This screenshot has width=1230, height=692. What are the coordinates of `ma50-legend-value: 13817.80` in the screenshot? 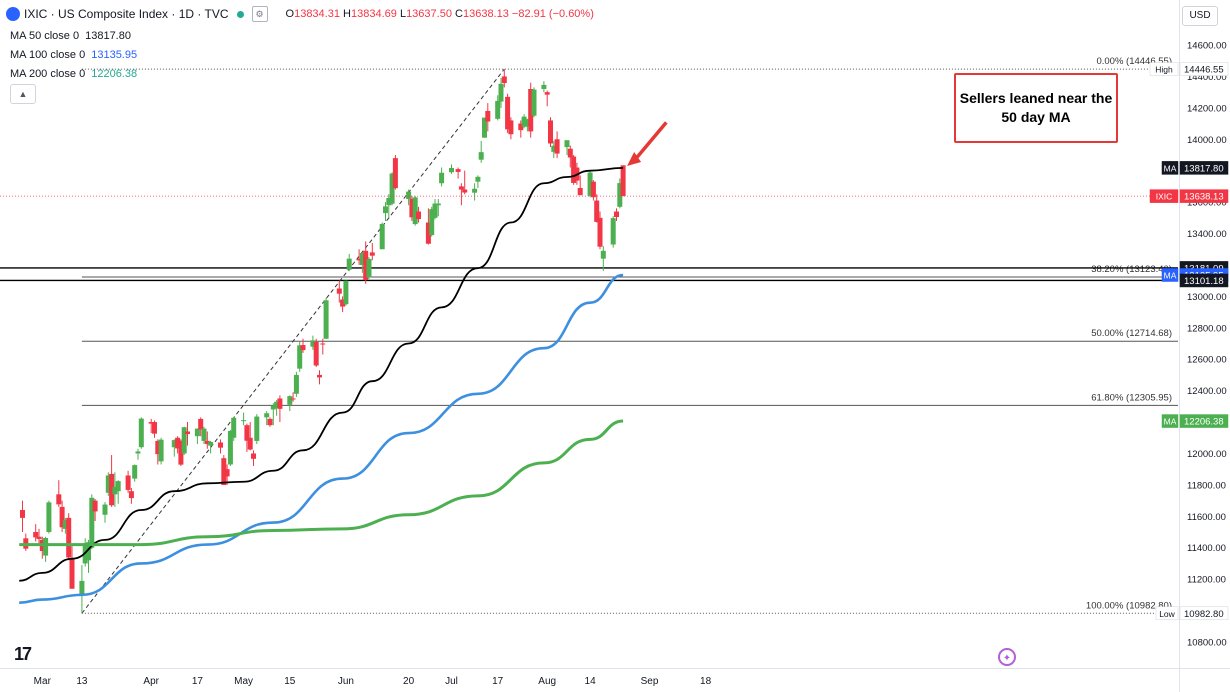 It's located at (108, 36).